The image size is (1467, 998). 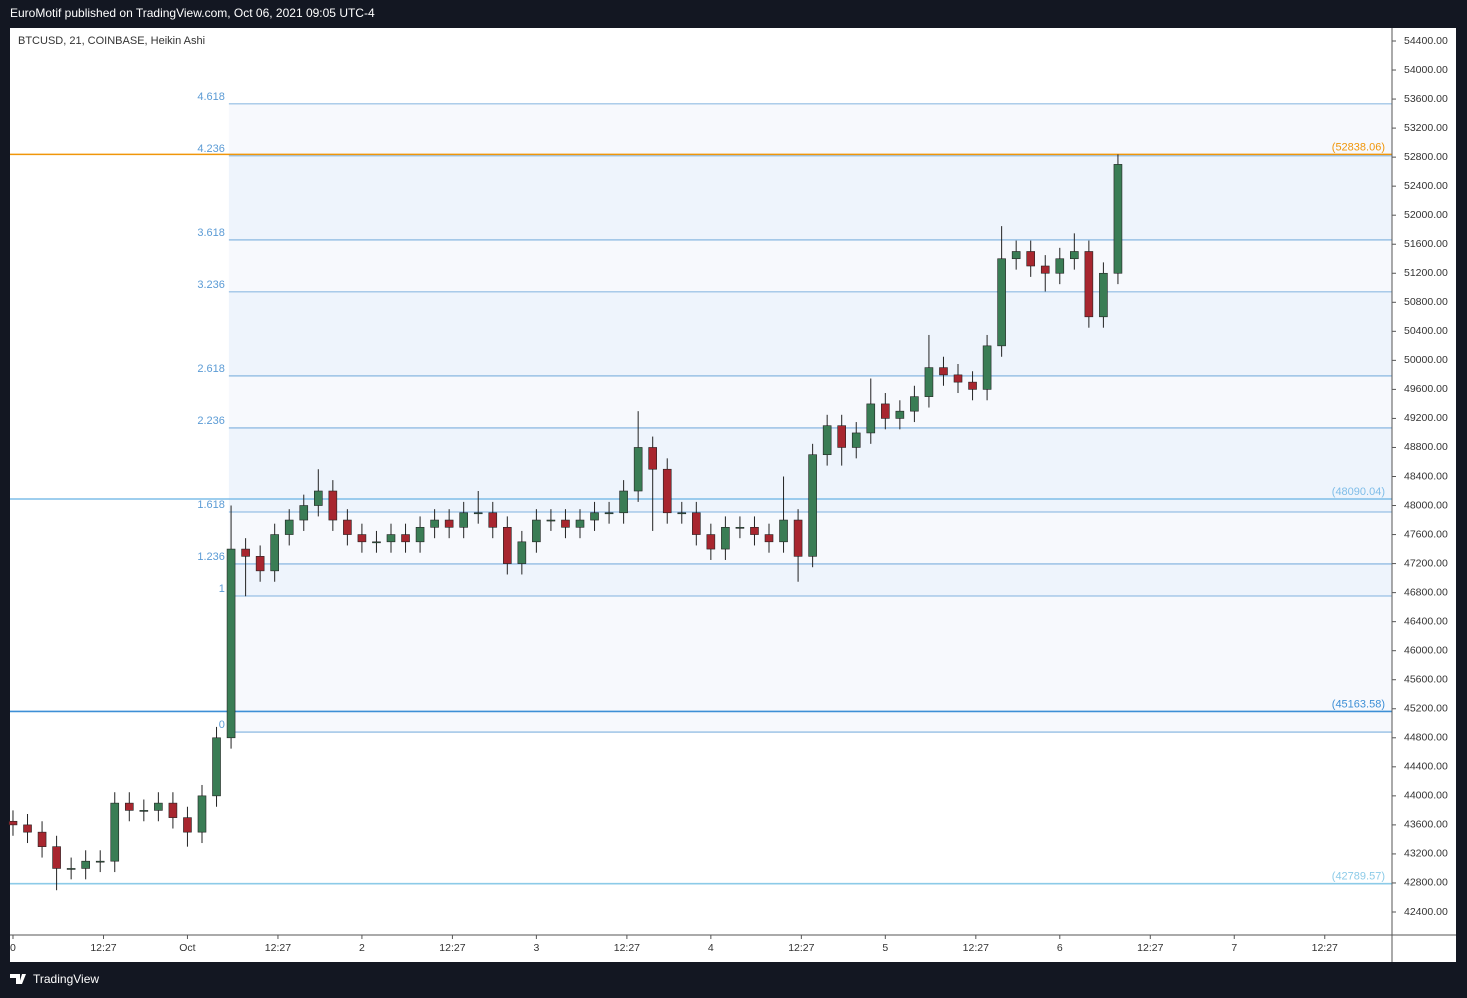 I want to click on price-line-label: (48090.04), so click(x=1358, y=492).